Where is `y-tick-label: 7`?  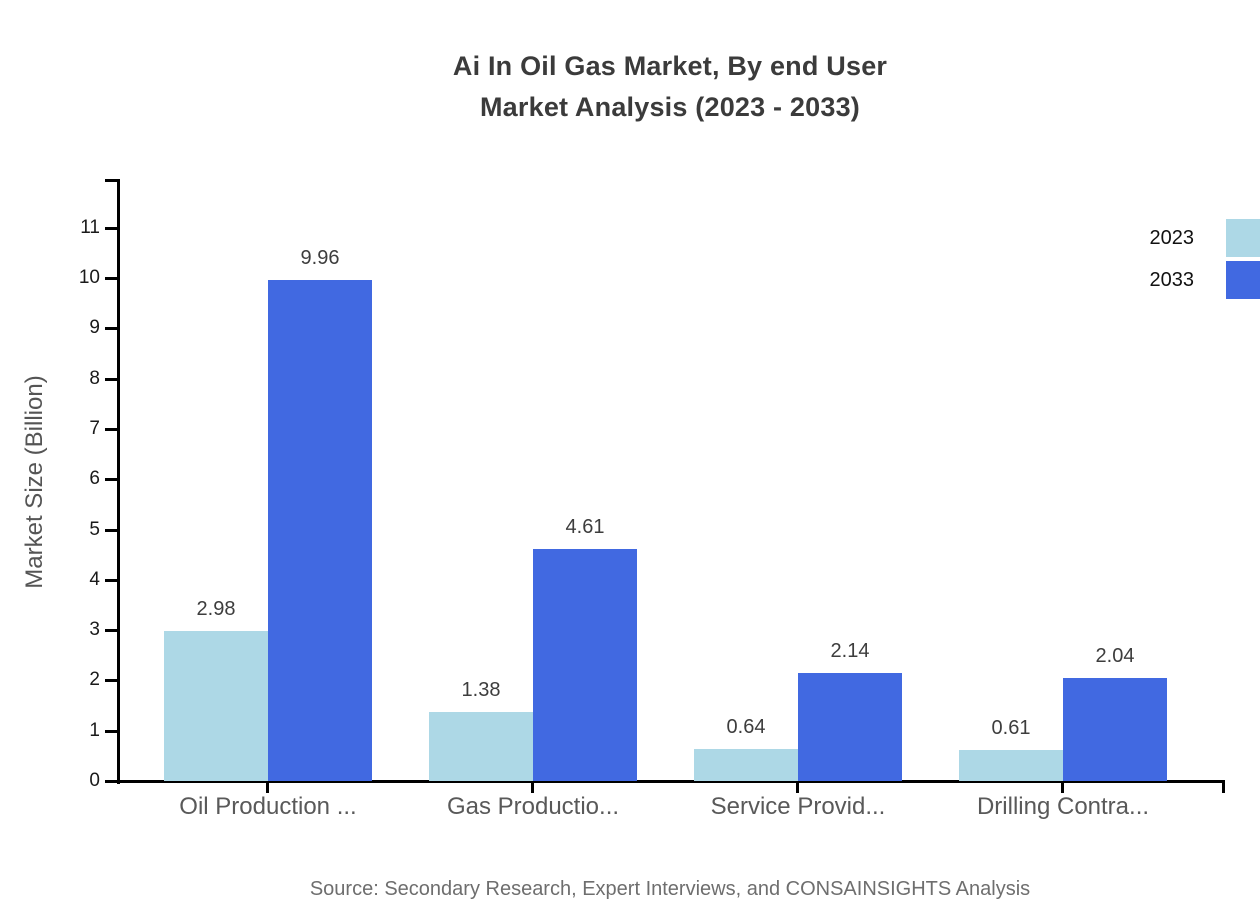
y-tick-label: 7 is located at coordinates (94, 428).